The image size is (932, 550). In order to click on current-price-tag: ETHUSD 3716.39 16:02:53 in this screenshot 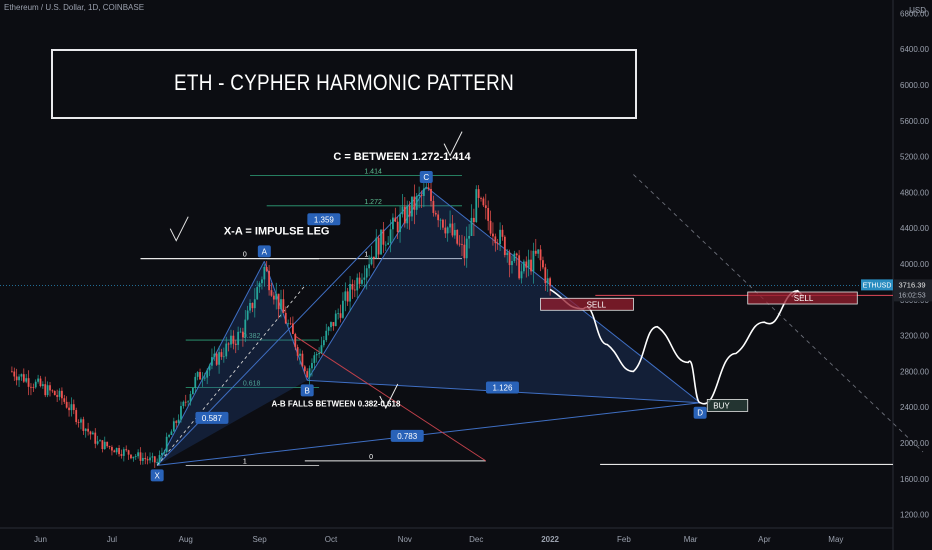, I will do `click(896, 290)`.